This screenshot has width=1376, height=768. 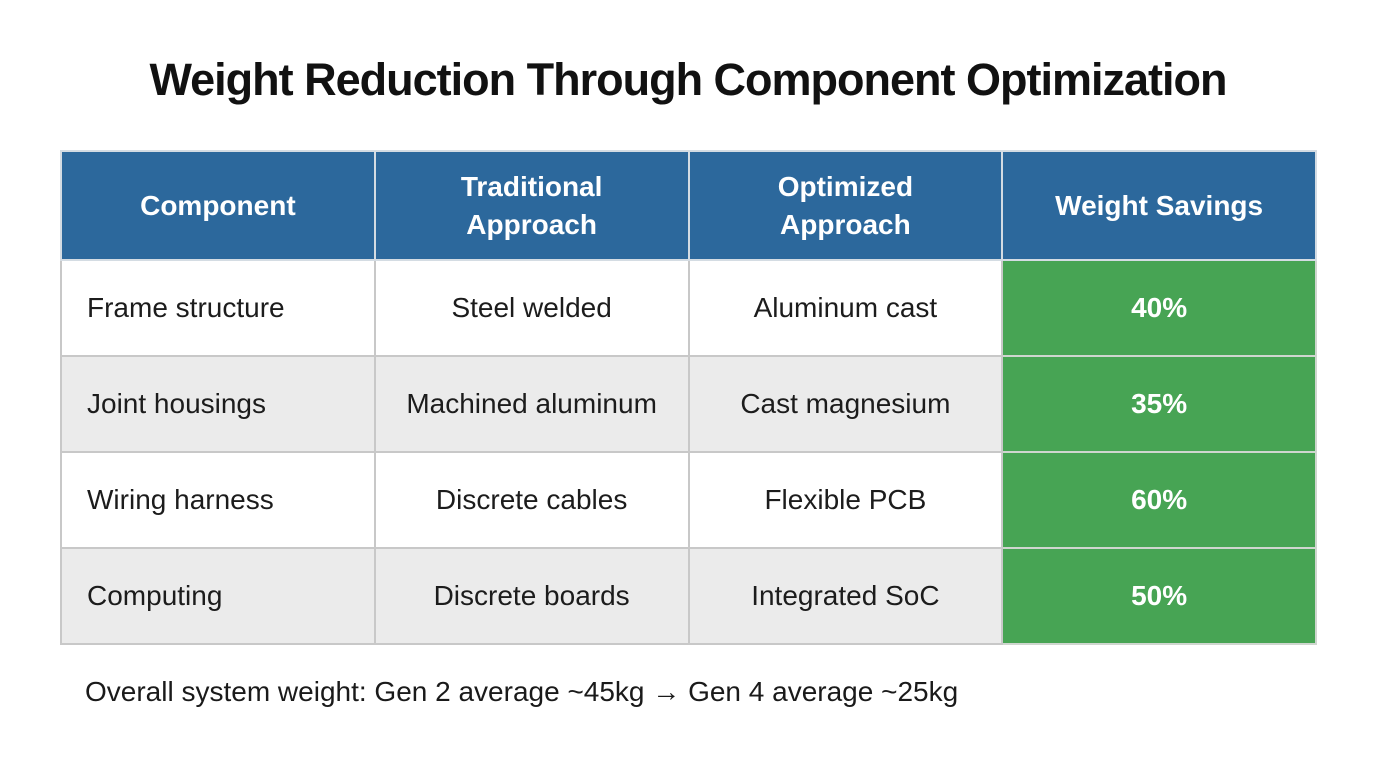 I want to click on cell-component: Computing, so click(x=218, y=596).